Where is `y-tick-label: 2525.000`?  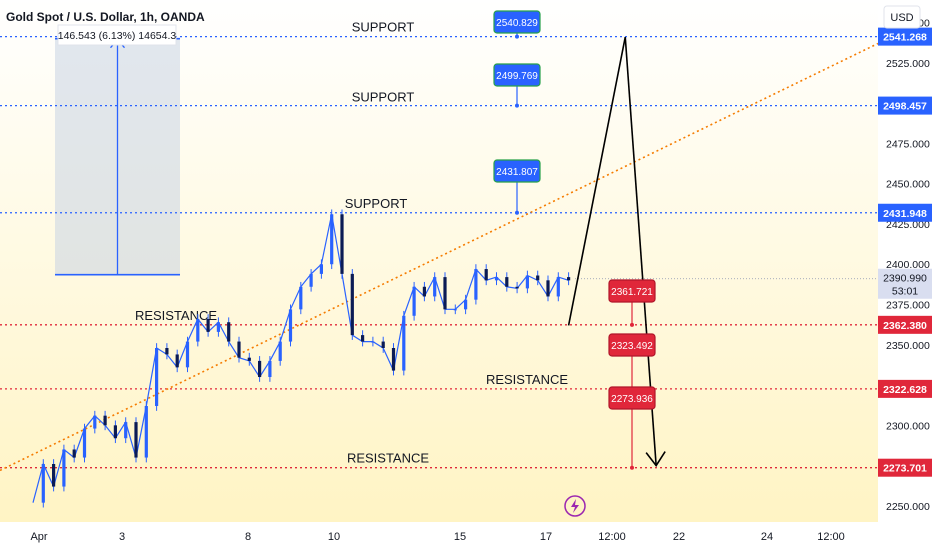 y-tick-label: 2525.000 is located at coordinates (908, 64).